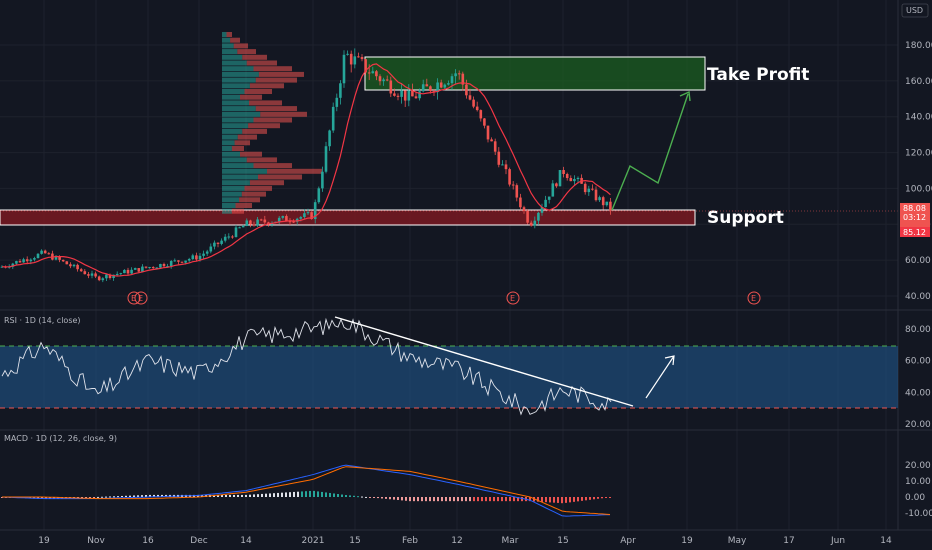 This screenshot has height=550, width=932. What do you see at coordinates (348, 217) in the screenshot?
I see `support-zone` at bounding box center [348, 217].